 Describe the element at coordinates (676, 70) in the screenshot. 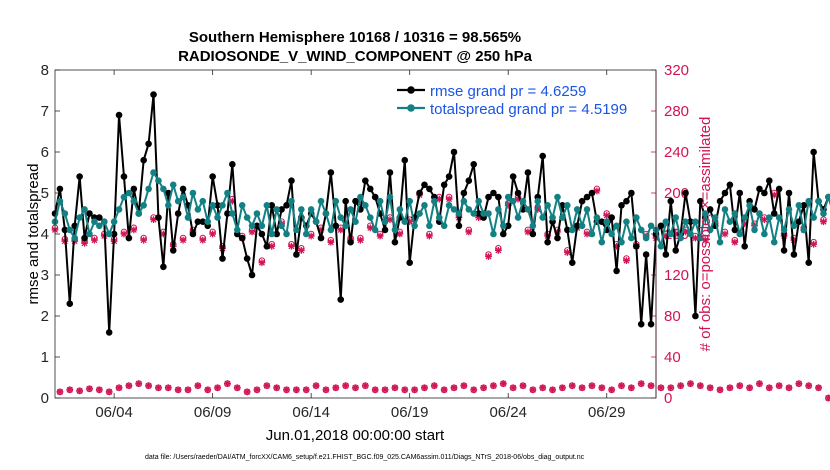

I see `y-right-tick-label: 320` at that location.